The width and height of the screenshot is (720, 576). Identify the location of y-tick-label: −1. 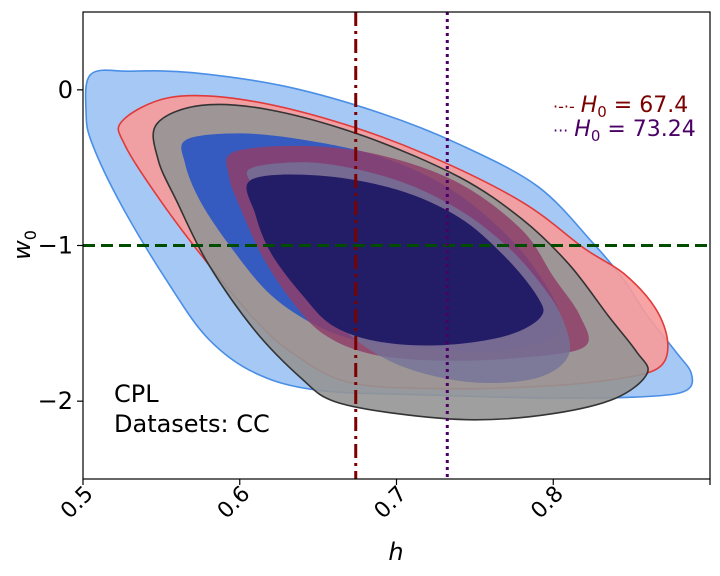
(55, 246).